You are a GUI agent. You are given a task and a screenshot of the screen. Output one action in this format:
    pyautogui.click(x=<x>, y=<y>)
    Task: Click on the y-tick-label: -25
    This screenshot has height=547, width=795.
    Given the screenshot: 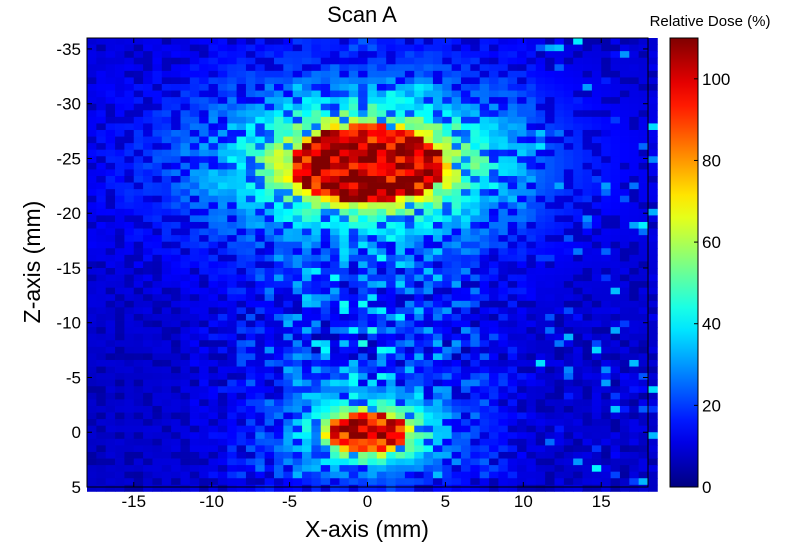 What is the action you would take?
    pyautogui.click(x=68, y=158)
    